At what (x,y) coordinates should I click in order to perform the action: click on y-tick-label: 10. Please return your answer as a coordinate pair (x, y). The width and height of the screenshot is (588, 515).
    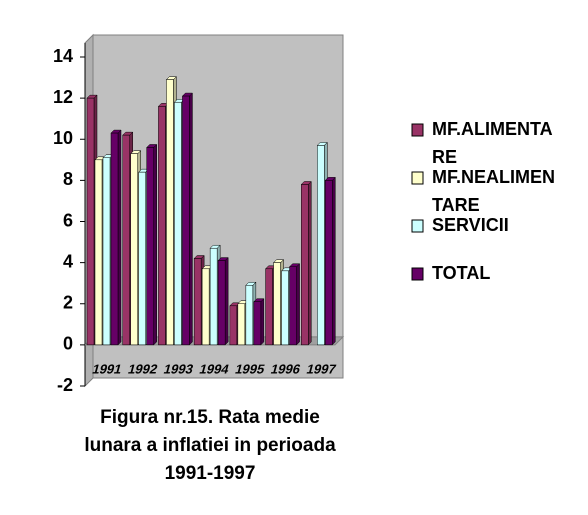
    Looking at the image, I should click on (63, 138).